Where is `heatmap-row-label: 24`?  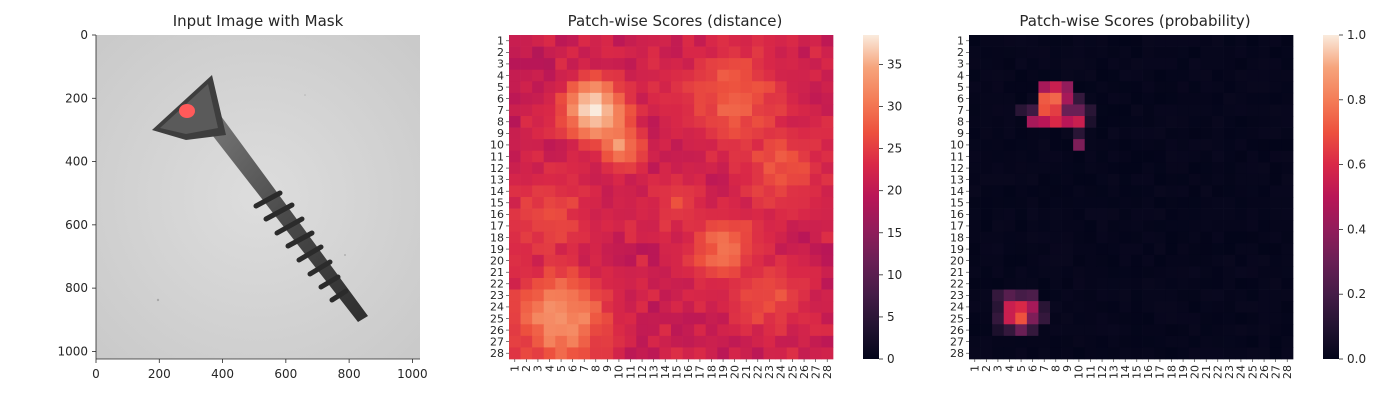
heatmap-row-label: 24 is located at coordinates (497, 307).